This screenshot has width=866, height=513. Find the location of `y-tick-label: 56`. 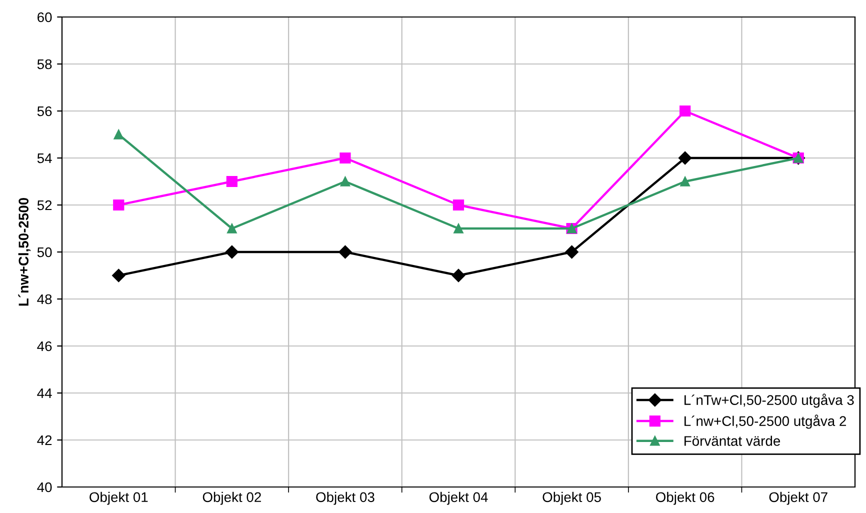

y-tick-label: 56 is located at coordinates (44, 111).